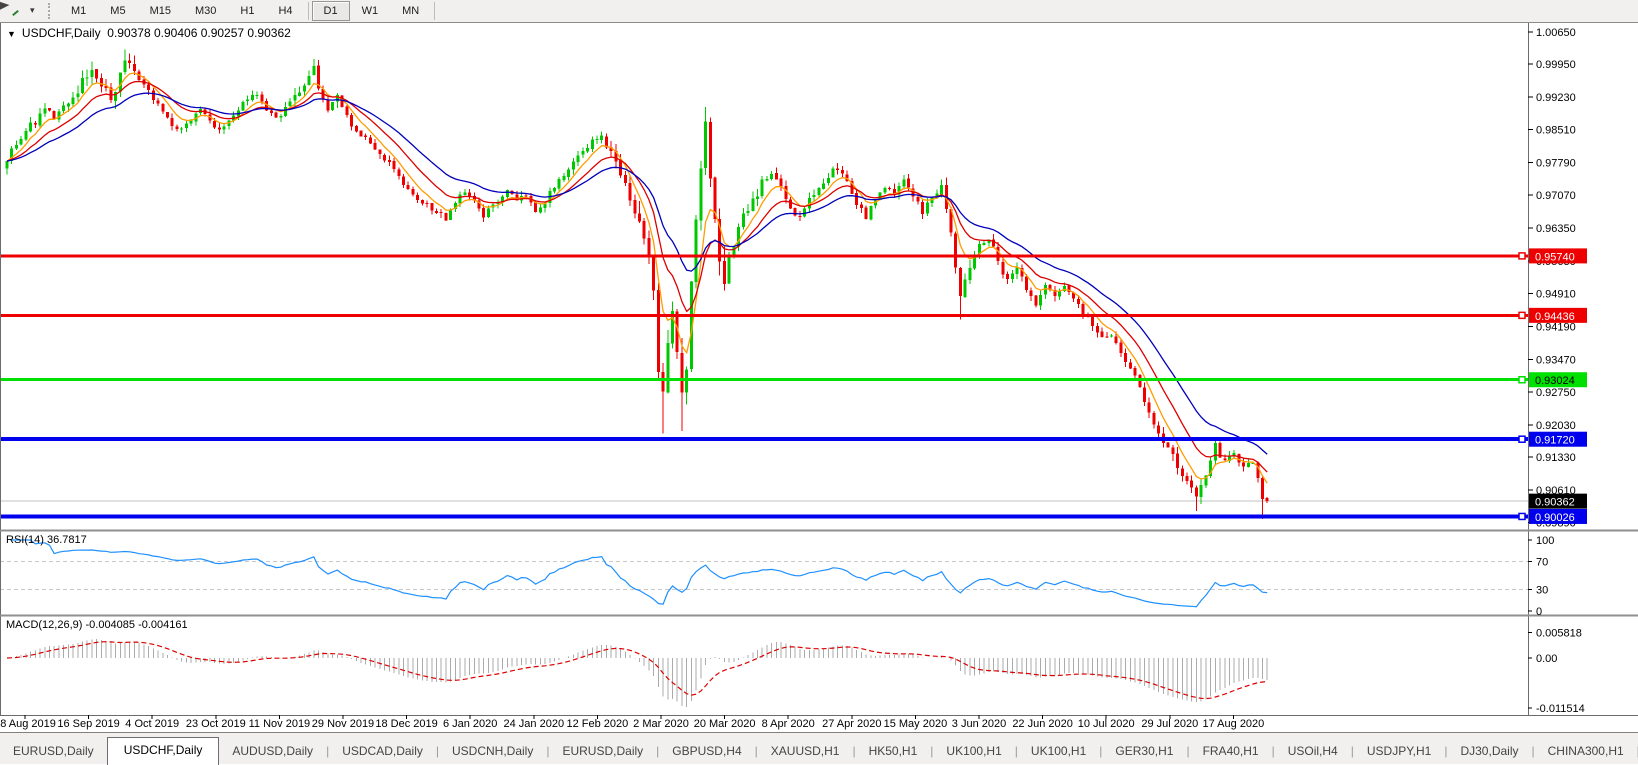  I want to click on svg-text: 18 Dec 2019, so click(406, 724).